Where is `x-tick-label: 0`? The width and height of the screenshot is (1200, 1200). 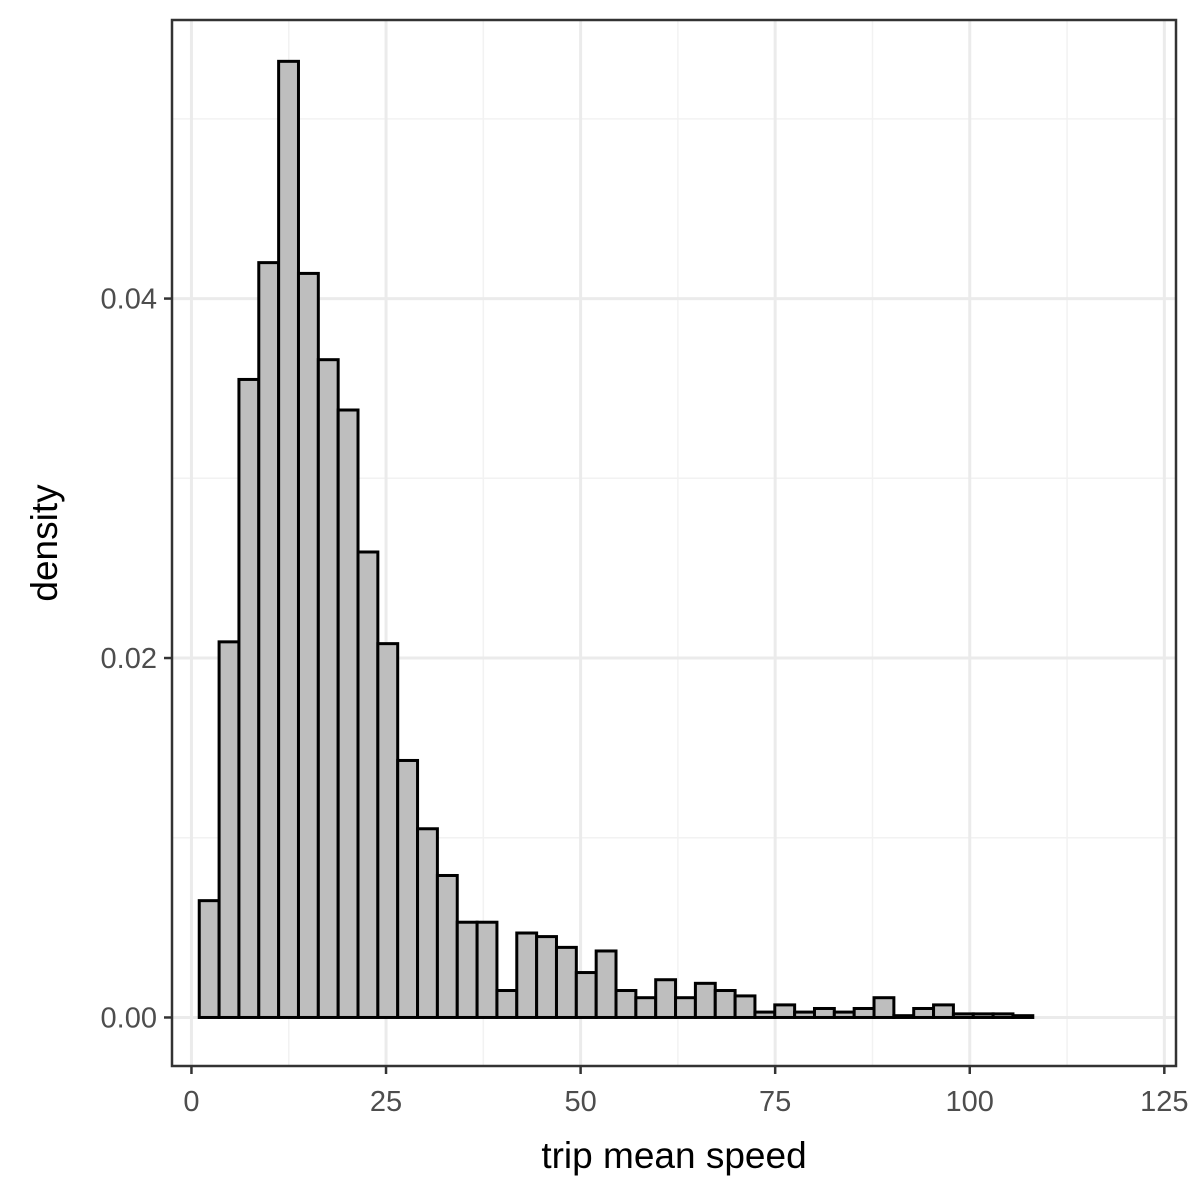
x-tick-label: 0 is located at coordinates (191, 1102).